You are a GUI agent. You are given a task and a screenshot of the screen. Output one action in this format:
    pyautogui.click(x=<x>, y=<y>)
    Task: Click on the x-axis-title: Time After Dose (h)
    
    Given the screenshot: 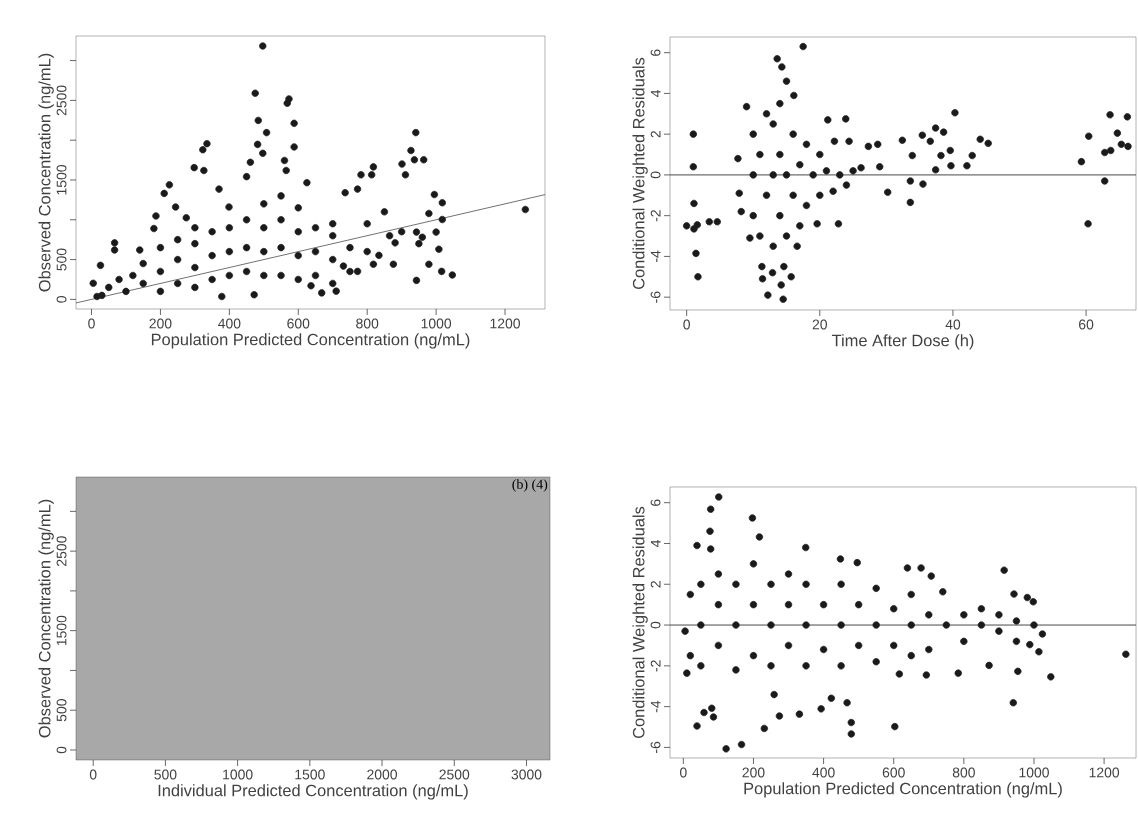 What is the action you would take?
    pyautogui.click(x=902, y=342)
    